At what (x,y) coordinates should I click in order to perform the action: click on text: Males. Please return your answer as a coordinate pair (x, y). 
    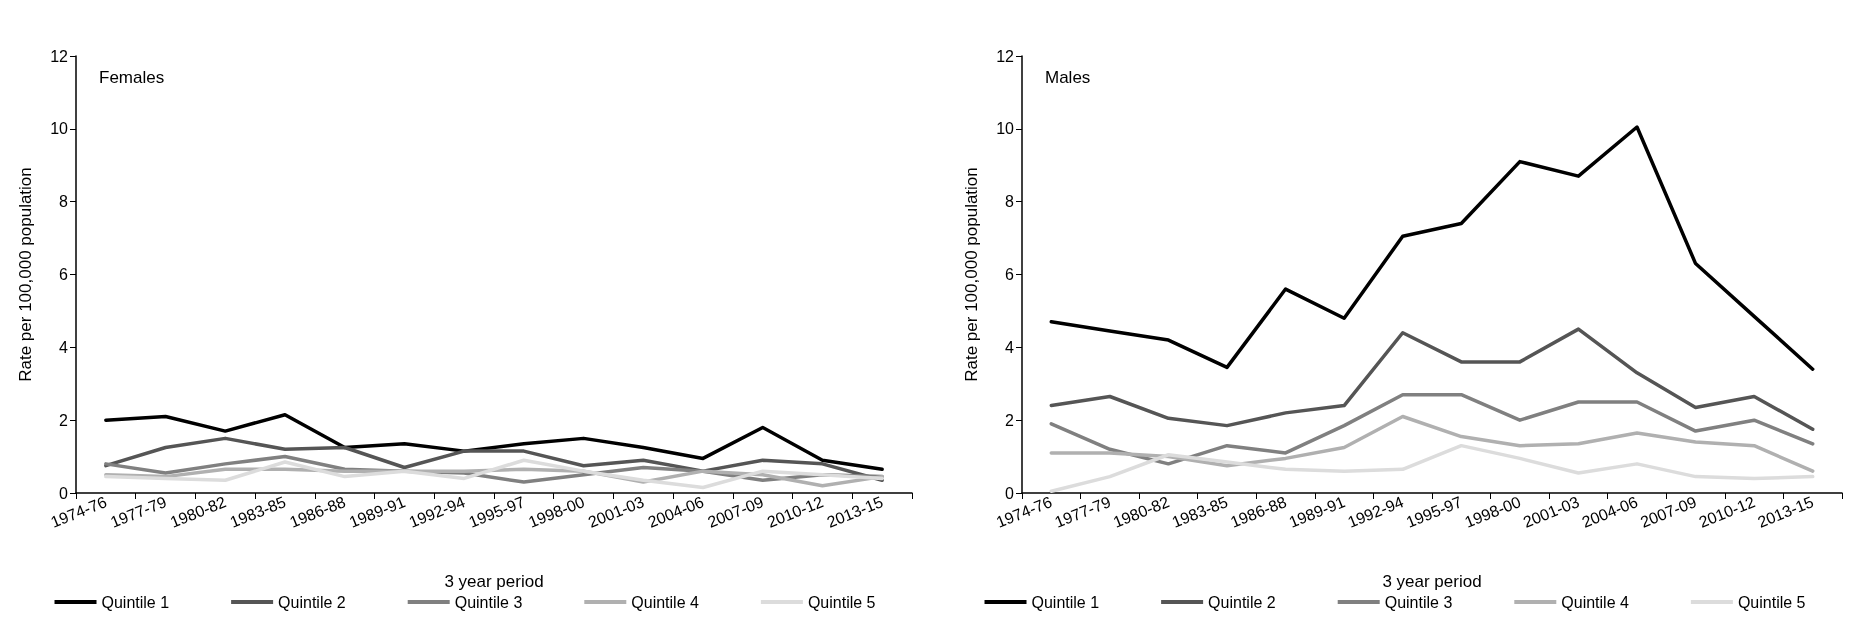
    Looking at the image, I should click on (1068, 77).